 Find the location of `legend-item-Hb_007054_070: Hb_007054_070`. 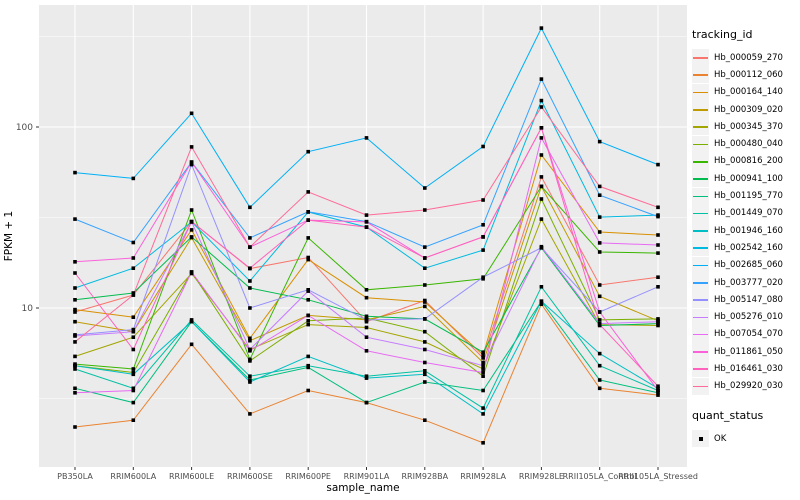

legend-item-Hb_007054_070: Hb_007054_070 is located at coordinates (745, 334).